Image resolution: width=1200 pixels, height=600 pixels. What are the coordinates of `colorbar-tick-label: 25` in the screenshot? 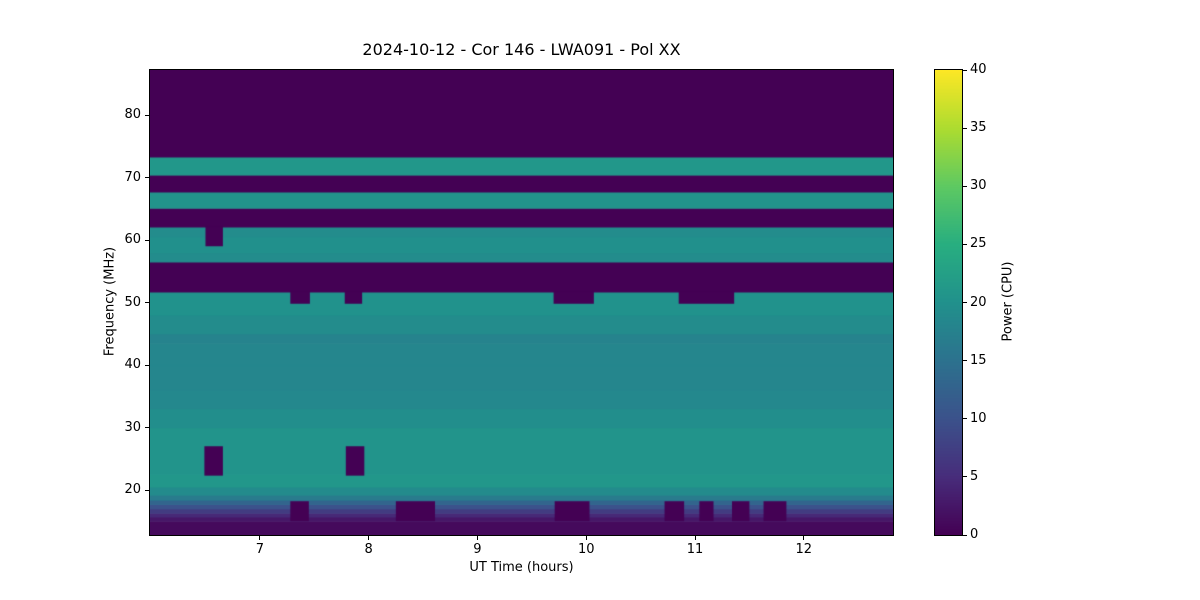 It's located at (978, 244).